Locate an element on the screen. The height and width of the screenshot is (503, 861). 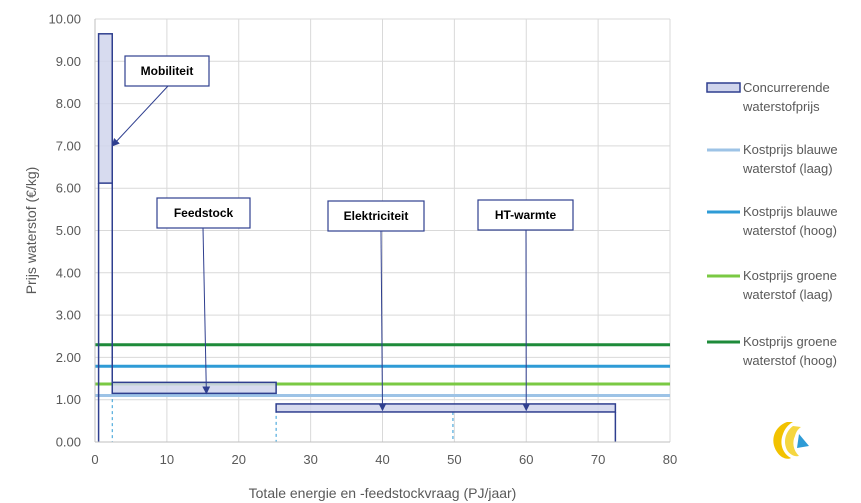
y-tick-label: 0.00 is located at coordinates (68, 442).